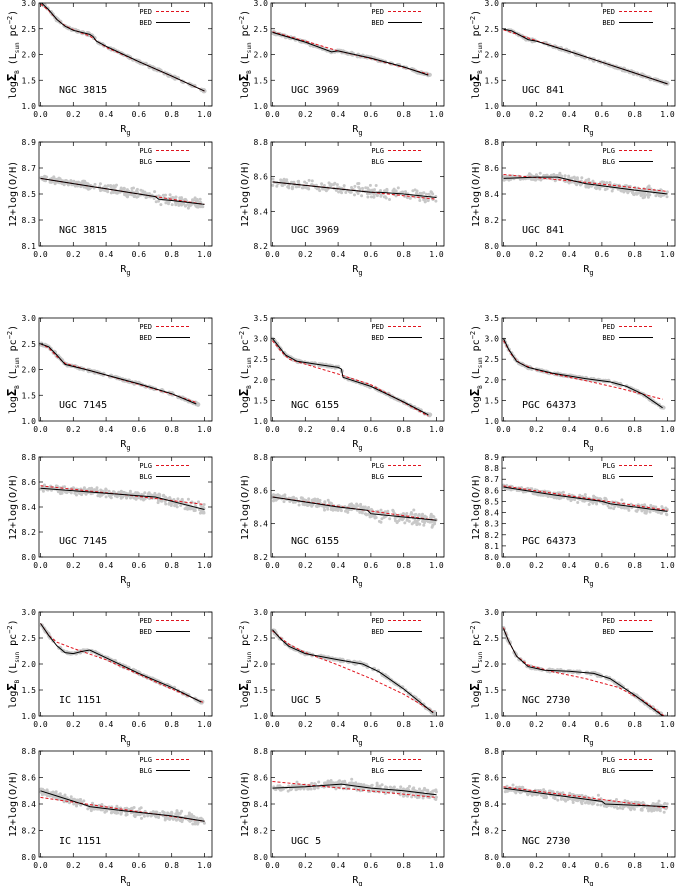  I want to click on panel-6-series-blg, so click(585, 185).